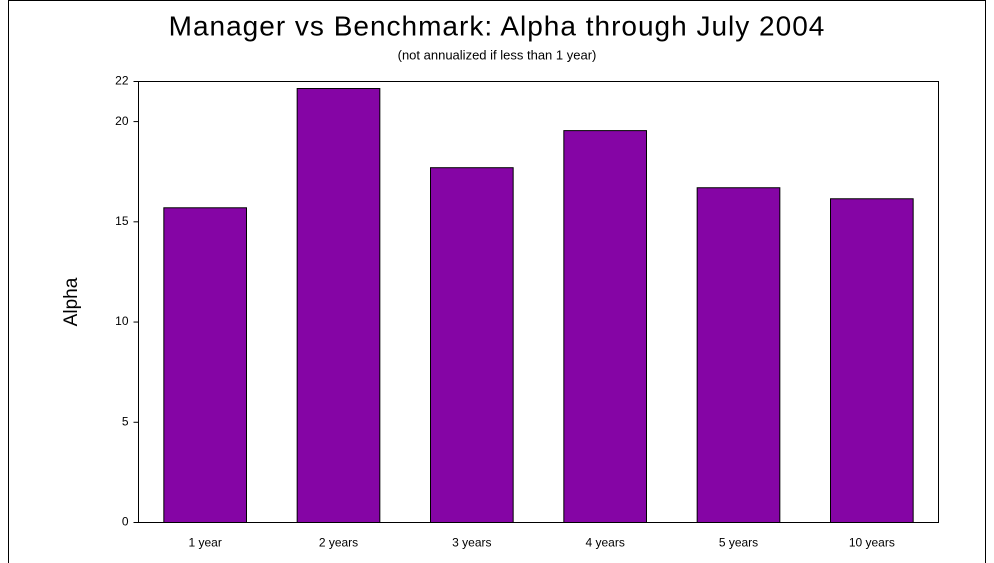  I want to click on y-tick-label: 20, so click(122, 121).